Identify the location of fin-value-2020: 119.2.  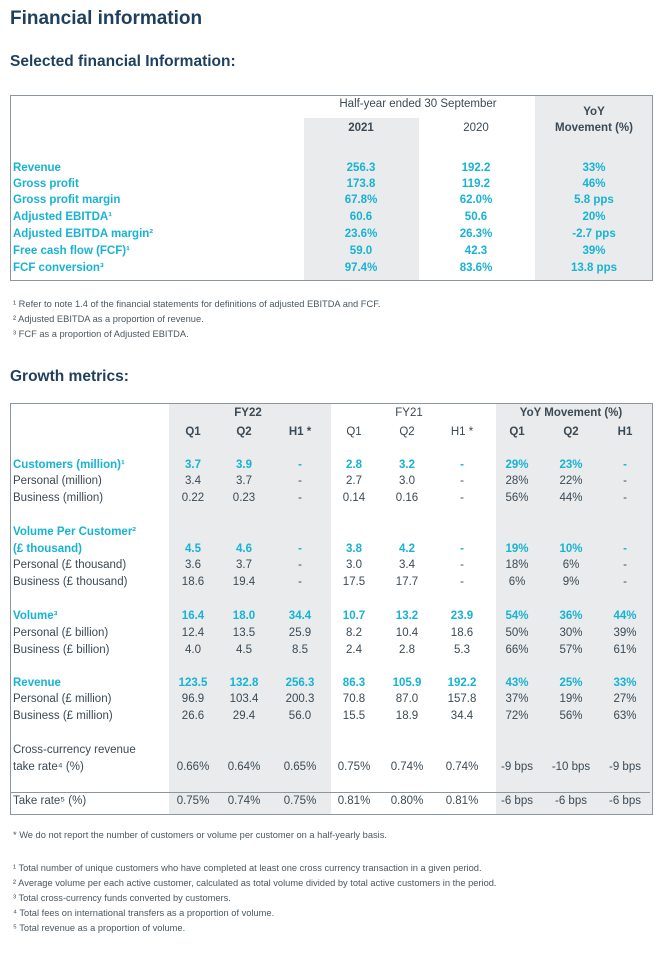
(476, 184).